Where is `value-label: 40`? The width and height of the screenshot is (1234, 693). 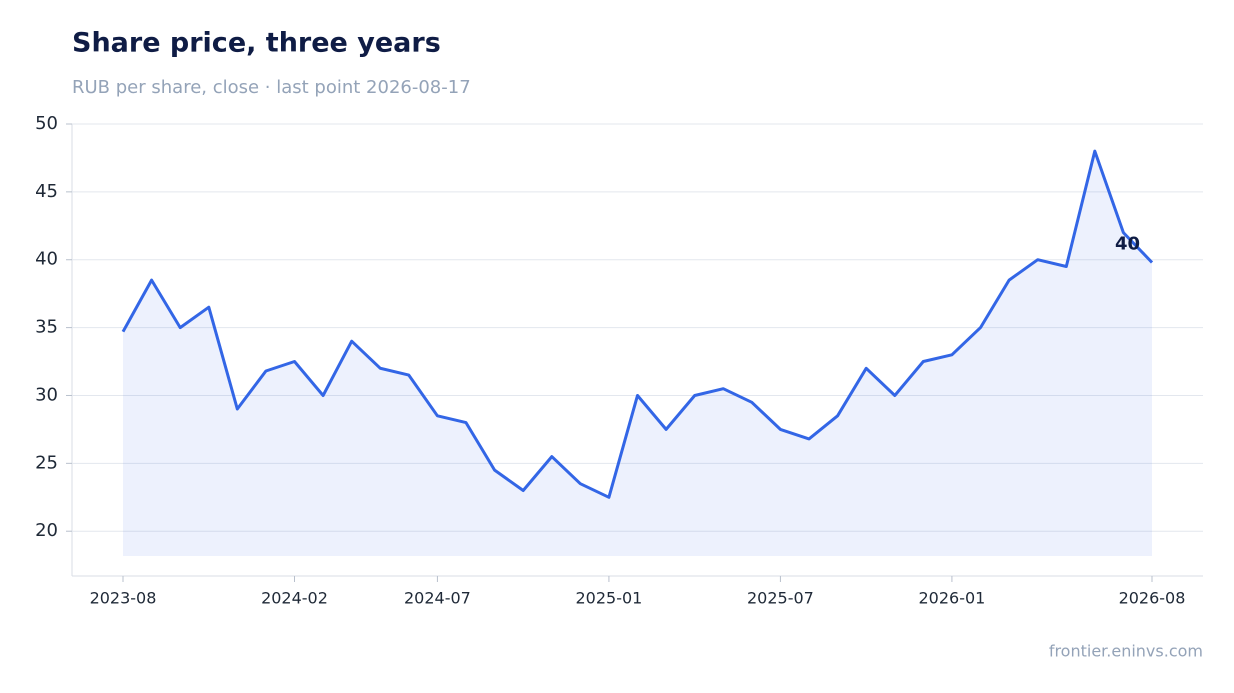
value-label: 40 is located at coordinates (1127, 243).